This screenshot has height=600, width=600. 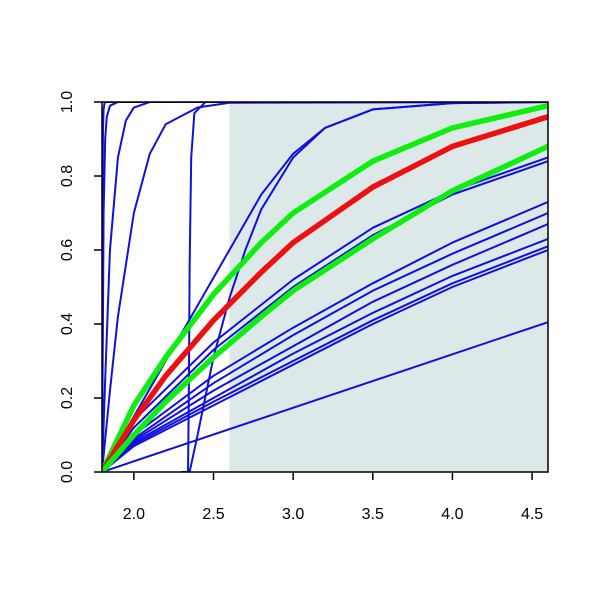 What do you see at coordinates (213, 514) in the screenshot?
I see `x-tick-label: 2.5` at bounding box center [213, 514].